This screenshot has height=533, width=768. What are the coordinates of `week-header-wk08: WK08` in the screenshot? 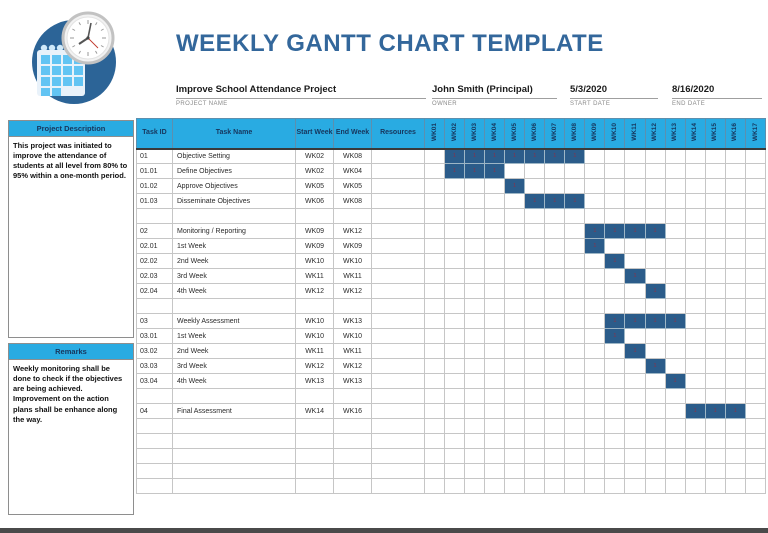 It's located at (575, 133).